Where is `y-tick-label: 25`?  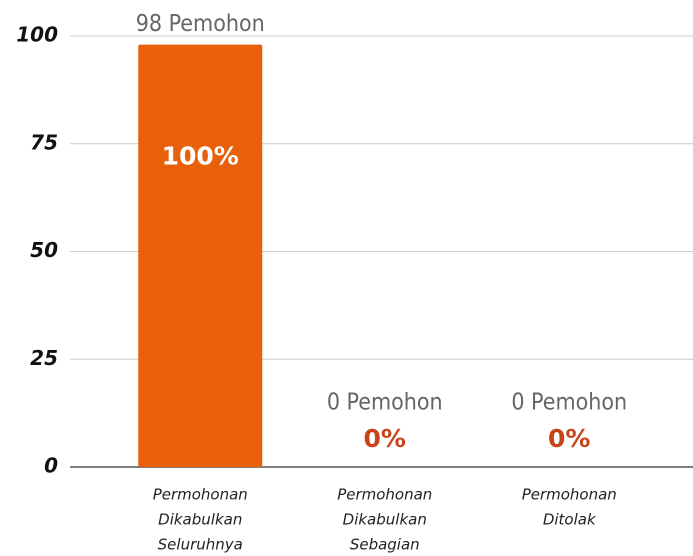 y-tick-label: 25 is located at coordinates (44, 358).